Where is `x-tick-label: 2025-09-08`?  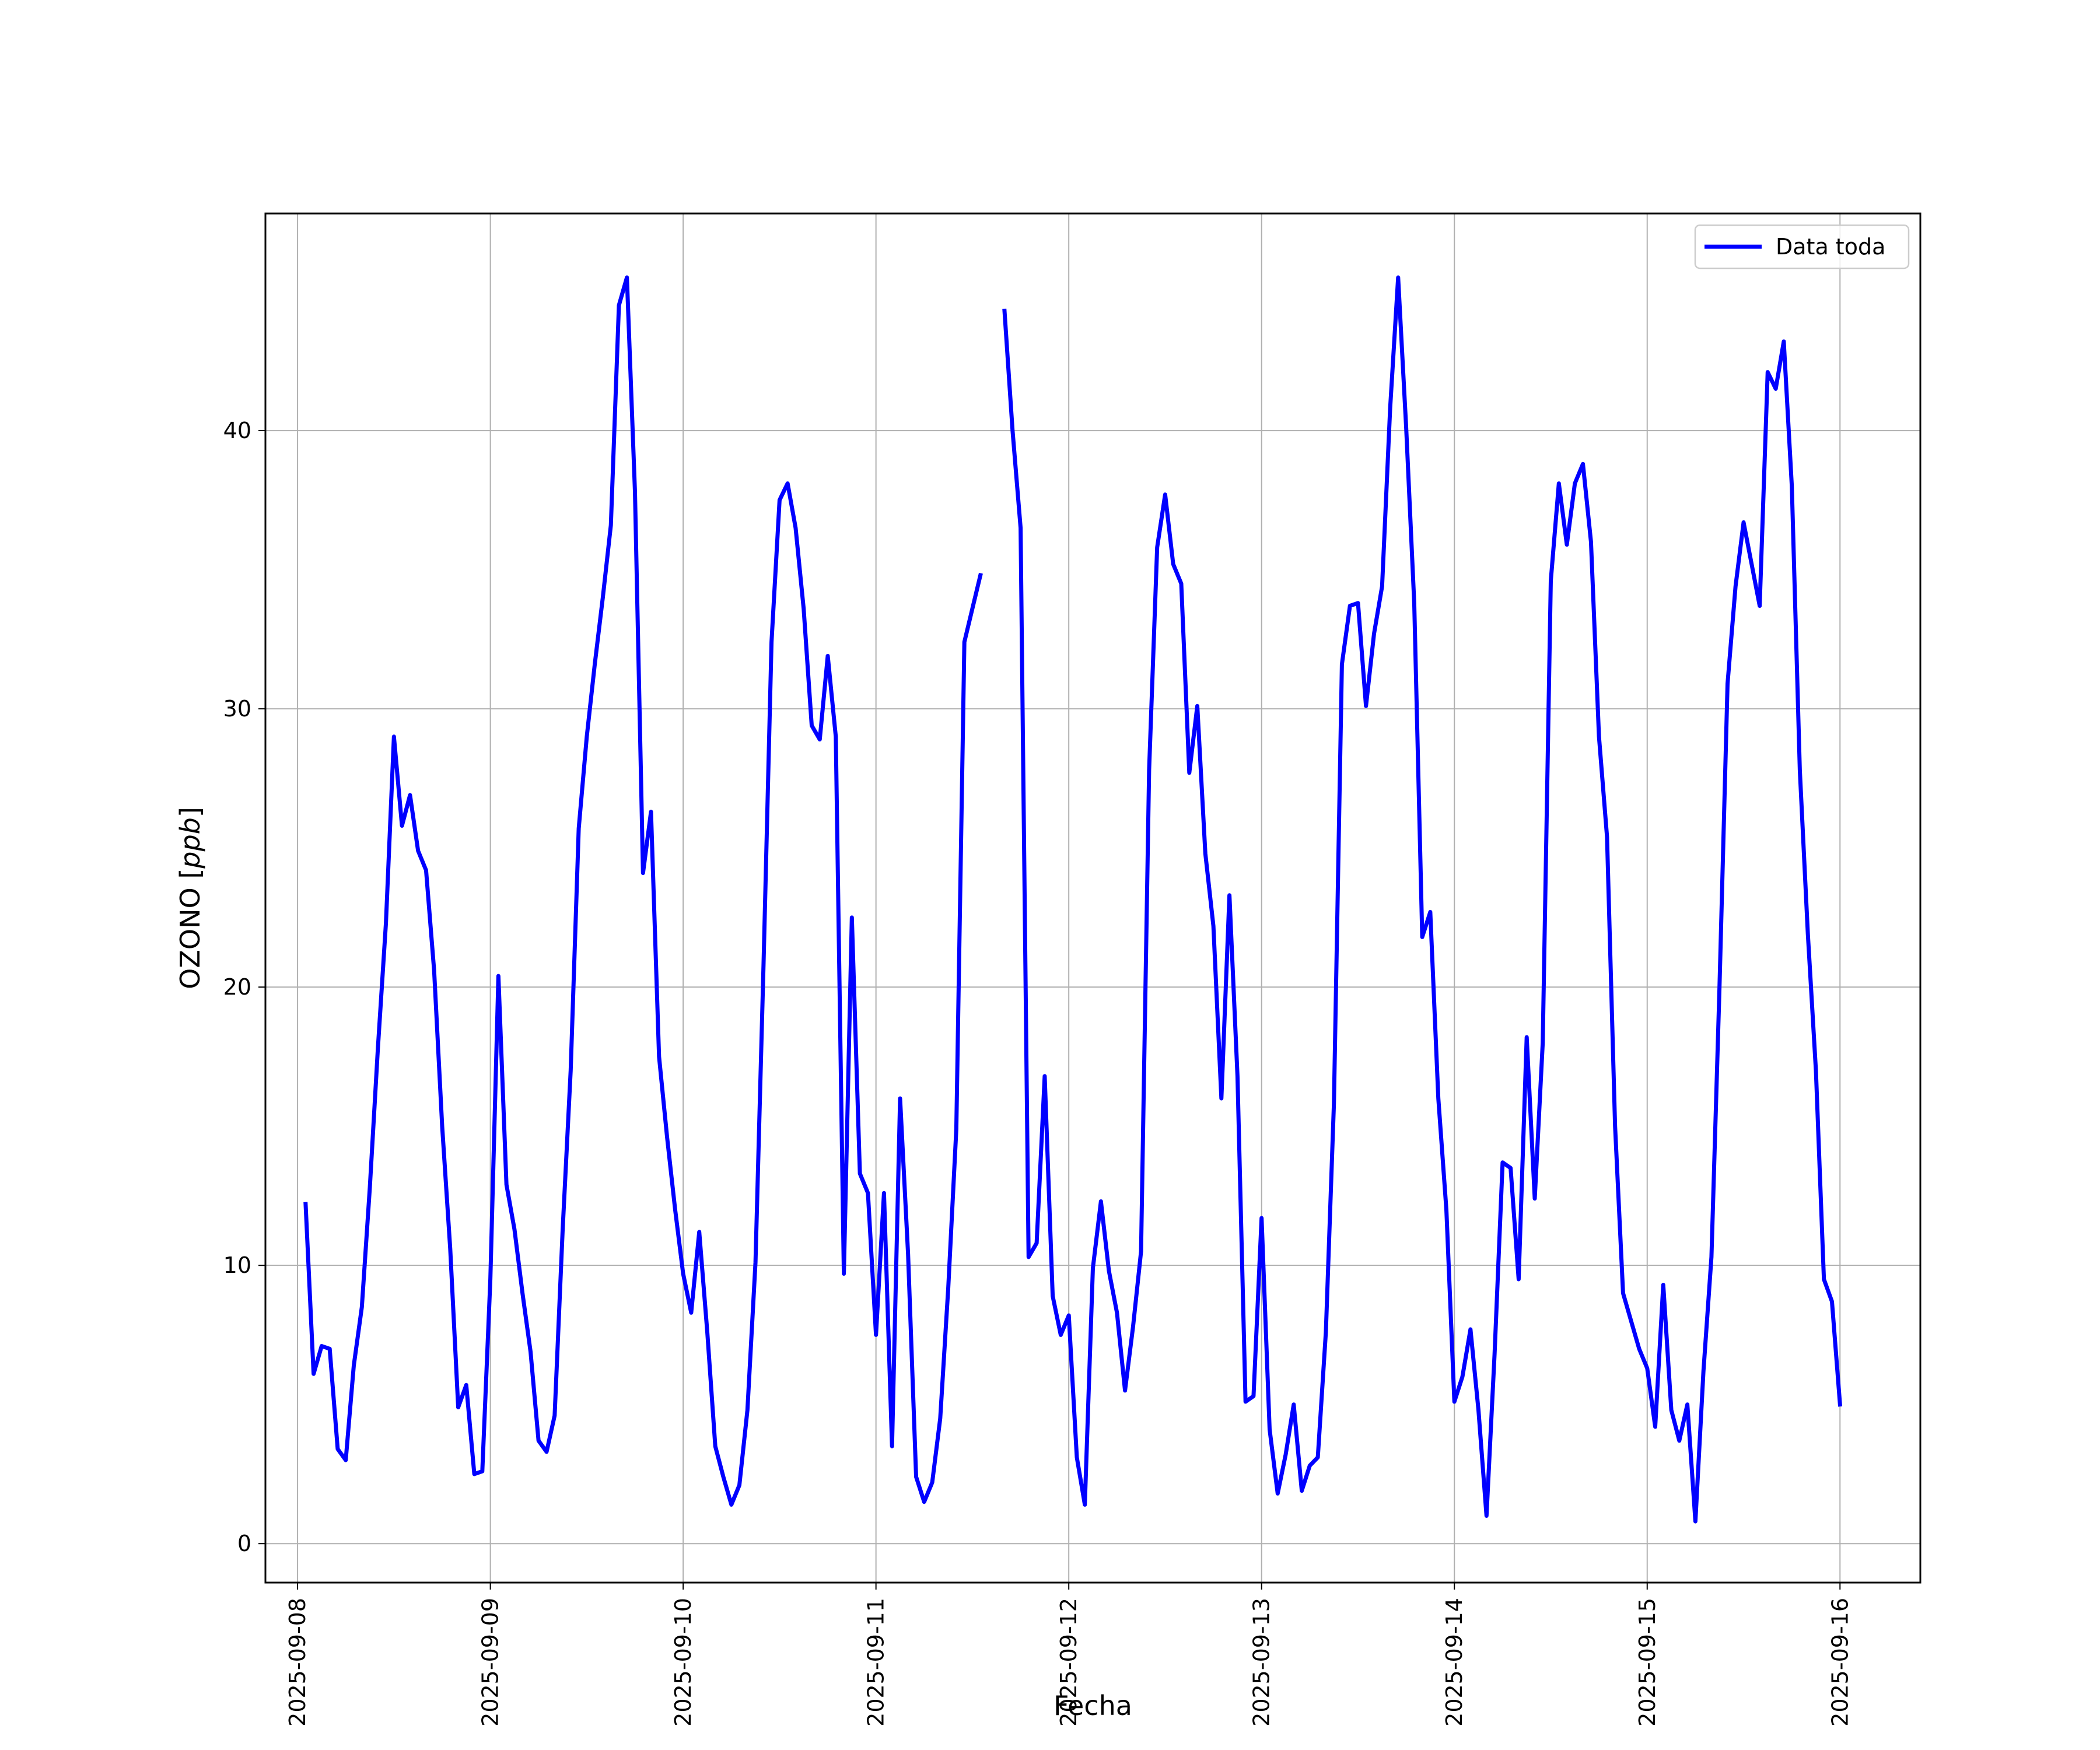
x-tick-label: 2025-09-08 is located at coordinates (297, 1662).